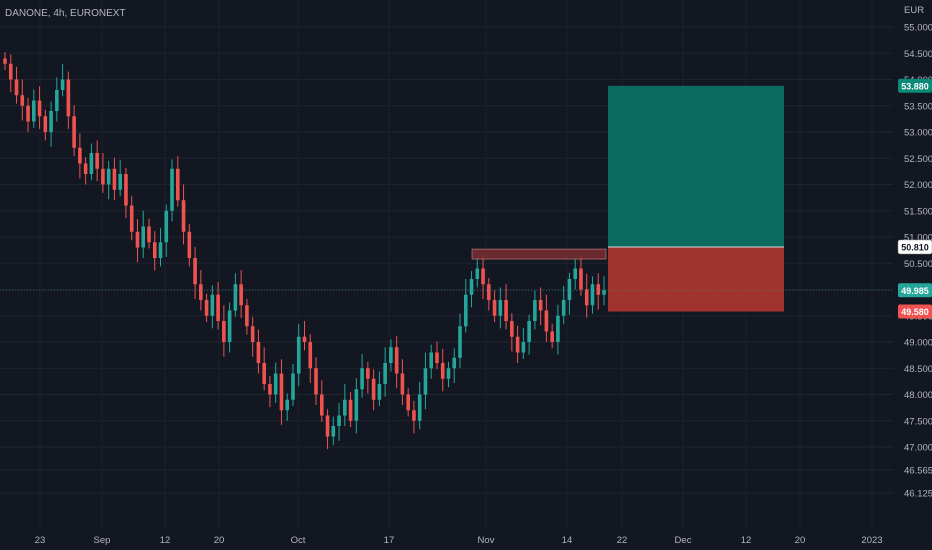 The image size is (932, 550). I want to click on stop-zone, so click(696, 279).